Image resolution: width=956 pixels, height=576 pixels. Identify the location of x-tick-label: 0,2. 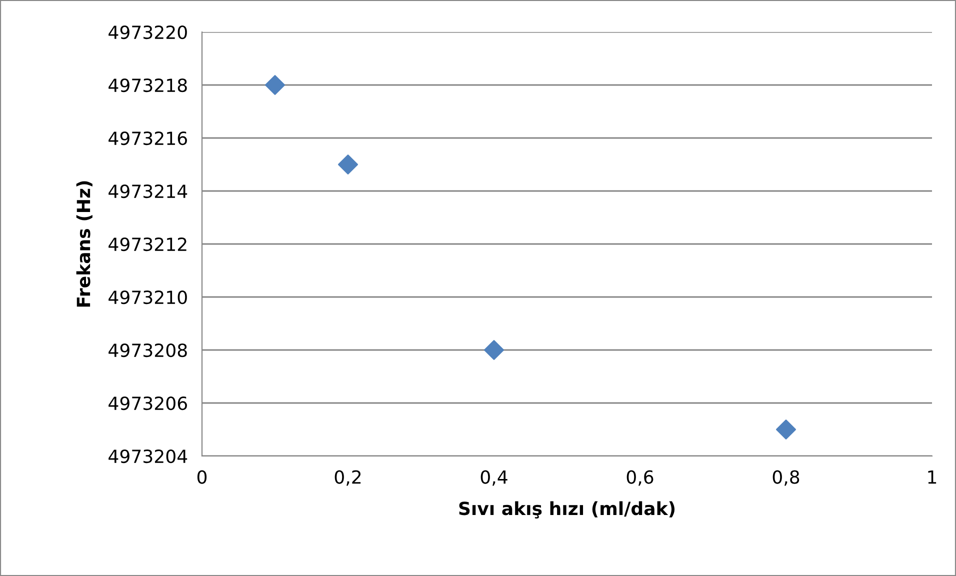
(347, 478).